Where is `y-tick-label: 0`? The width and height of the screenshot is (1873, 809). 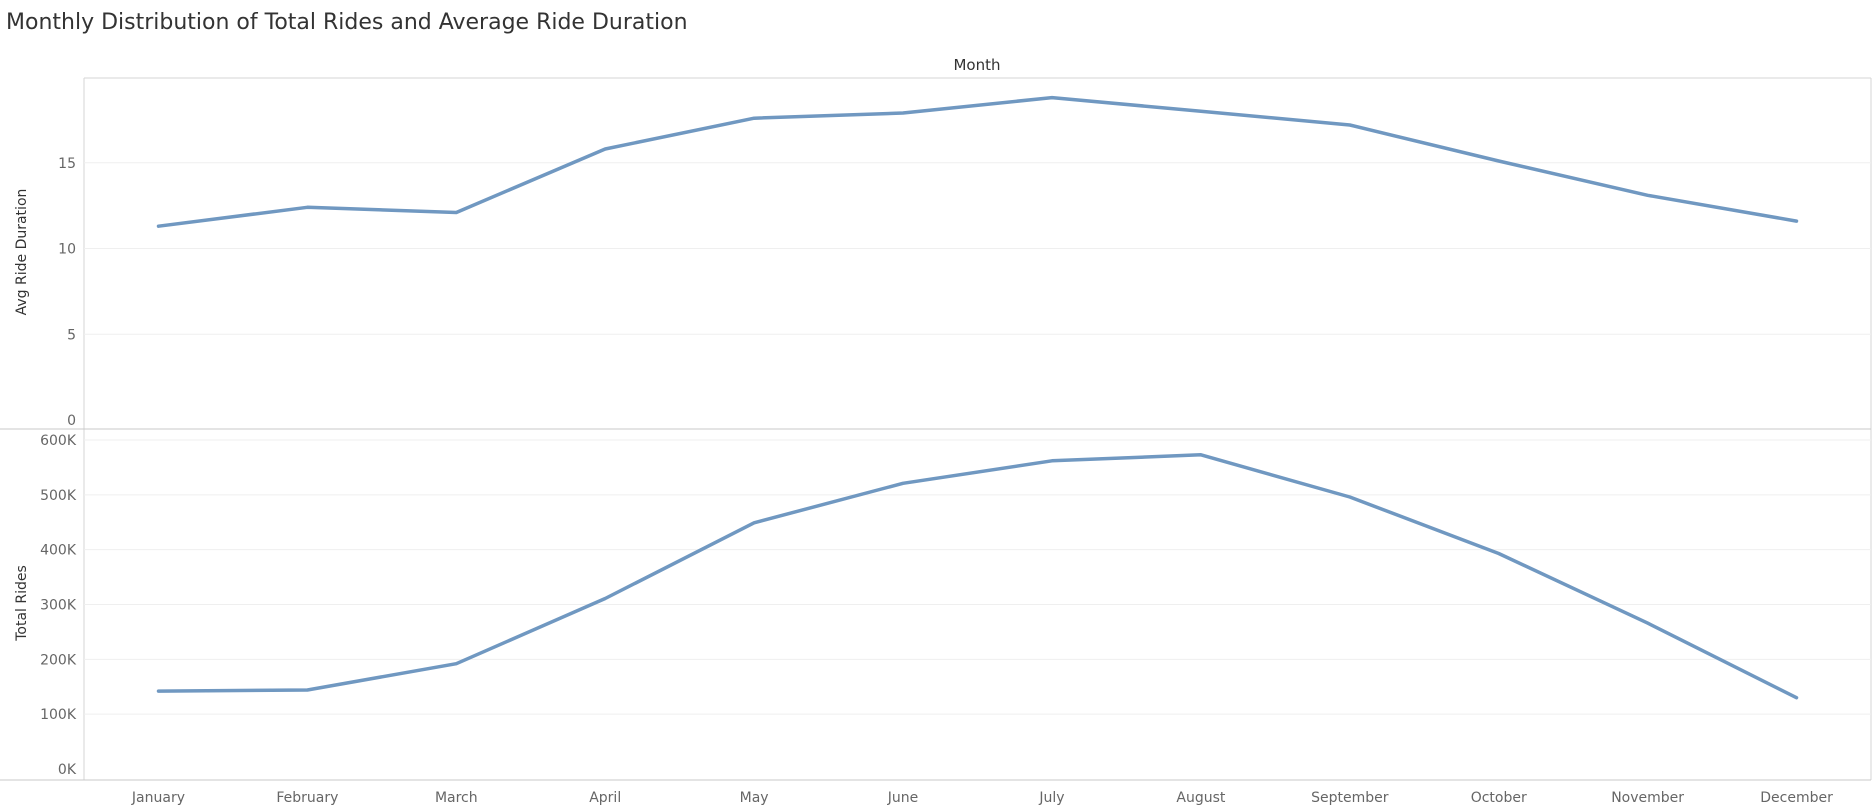
y-tick-label: 0 is located at coordinates (71, 421).